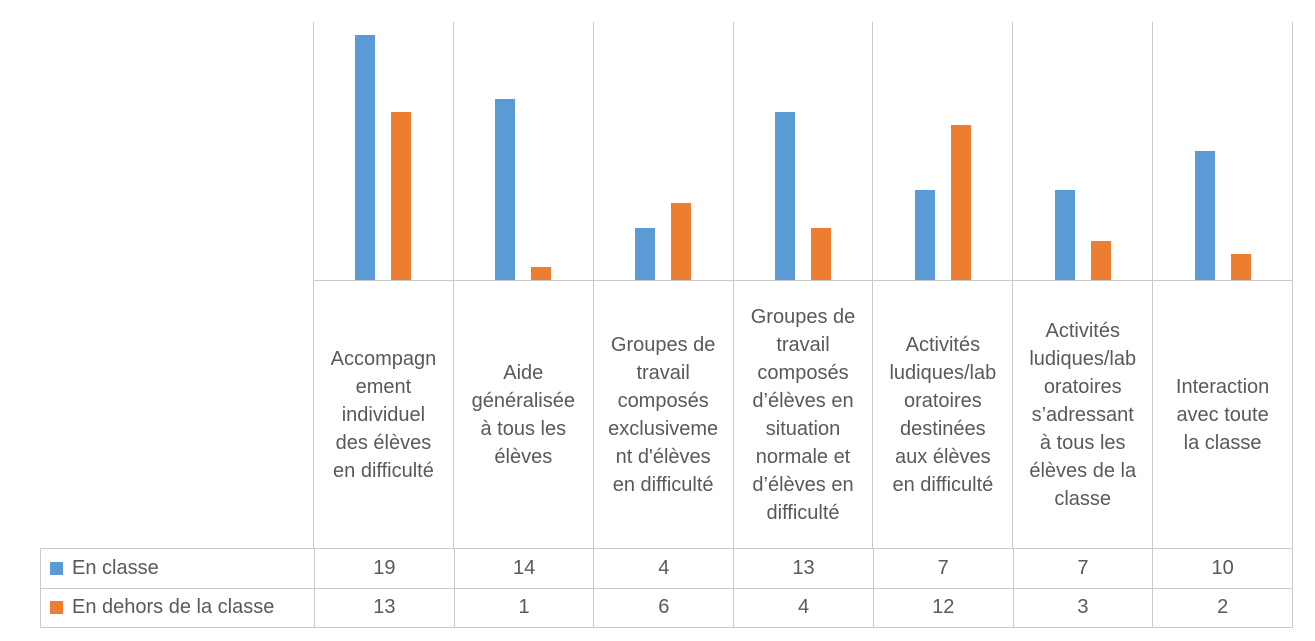  I want to click on legend-cell: En dehors de la classe, so click(177, 608).